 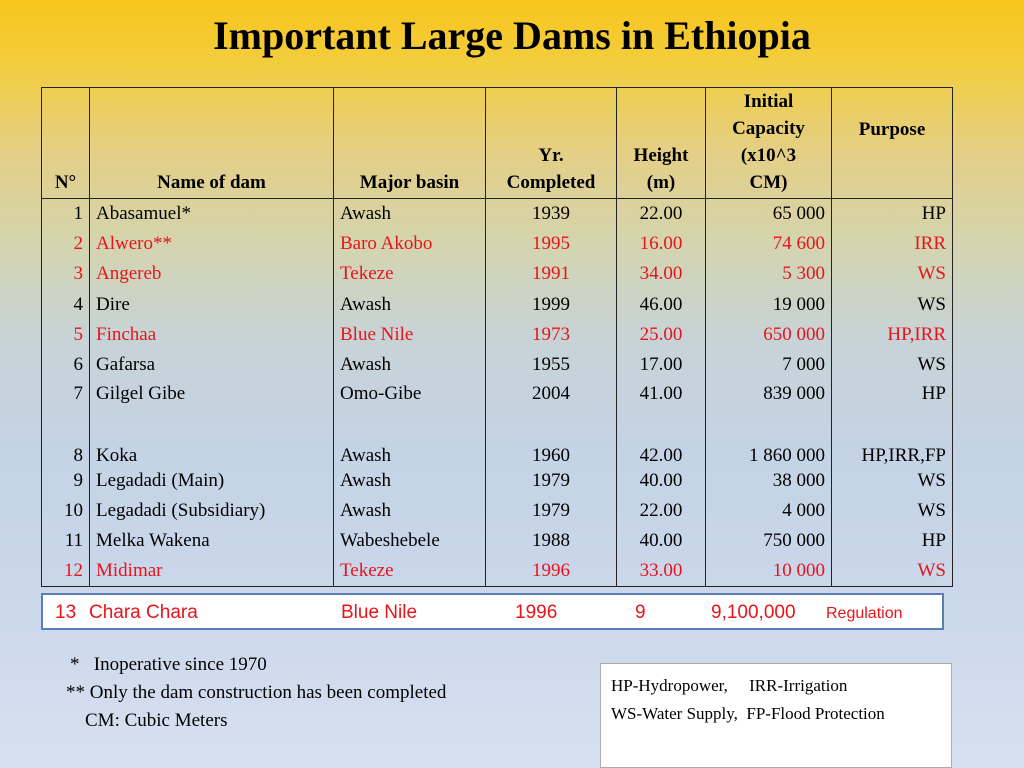 What do you see at coordinates (769, 335) in the screenshot?
I see `cell-capacity: 650 000` at bounding box center [769, 335].